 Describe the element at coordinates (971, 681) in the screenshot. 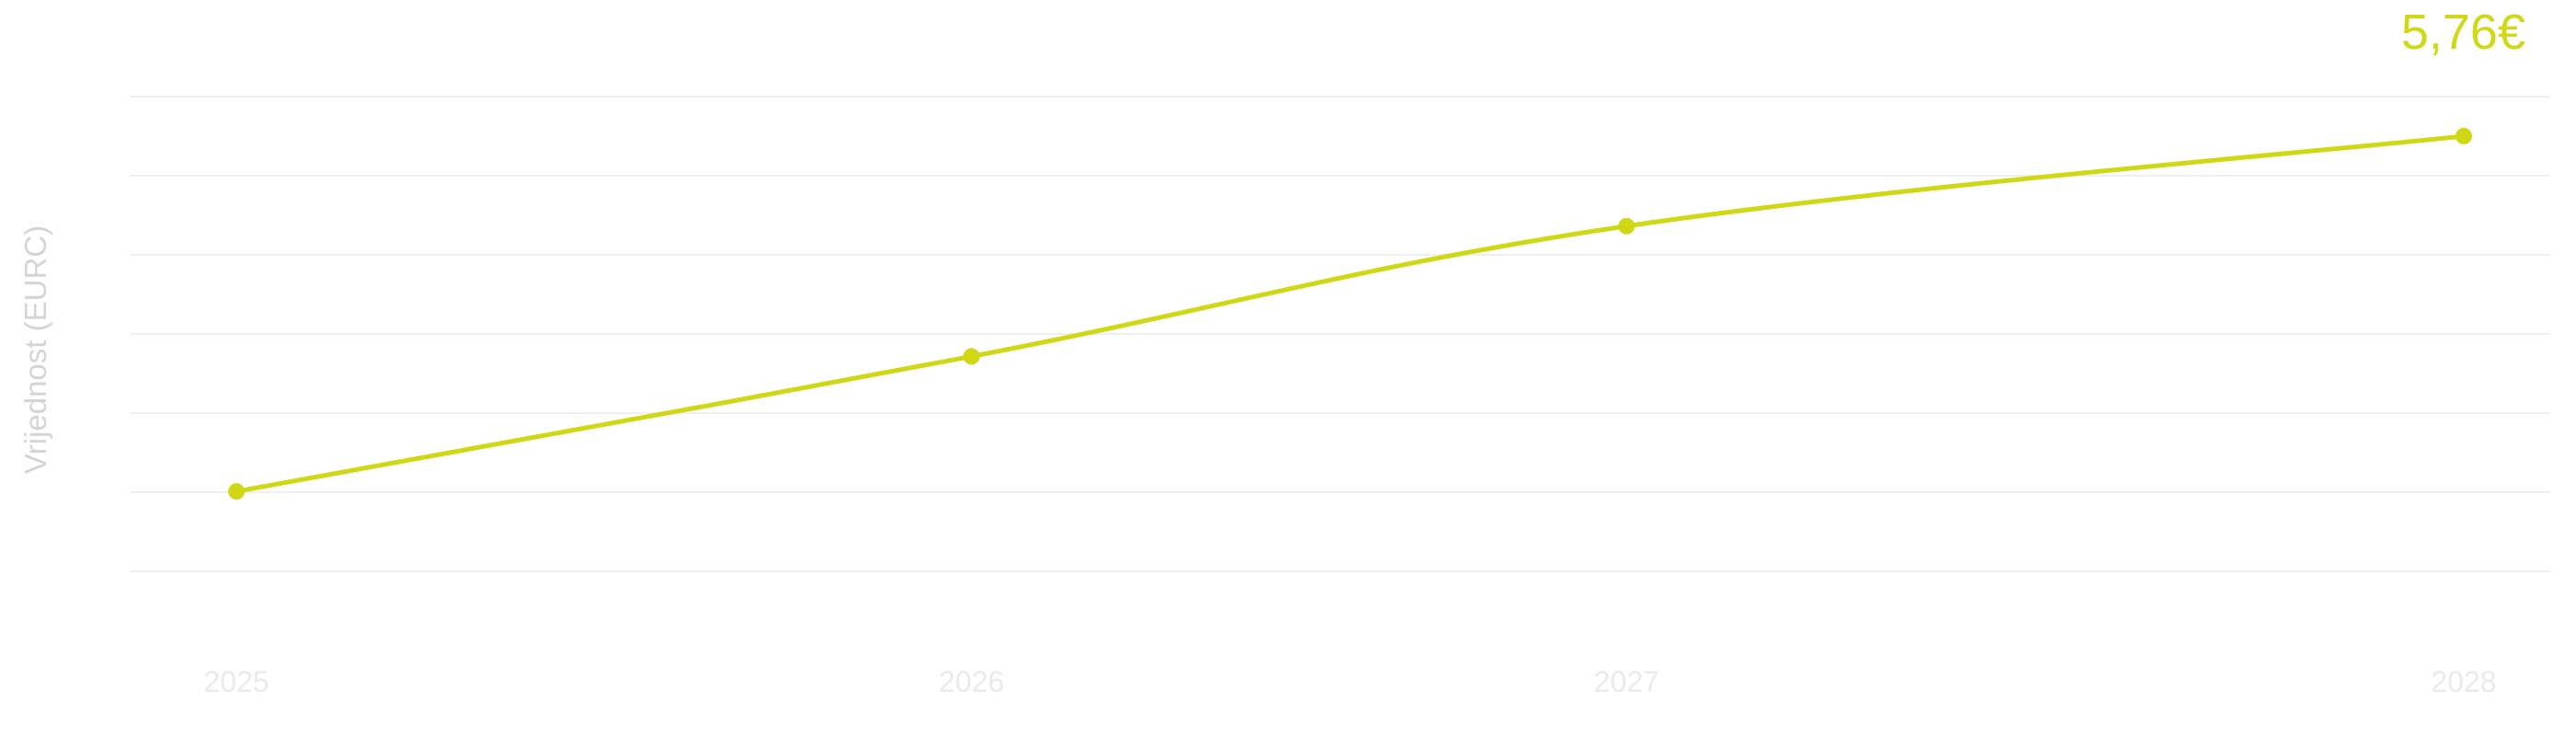

I see `x-tick-label: 2026` at that location.